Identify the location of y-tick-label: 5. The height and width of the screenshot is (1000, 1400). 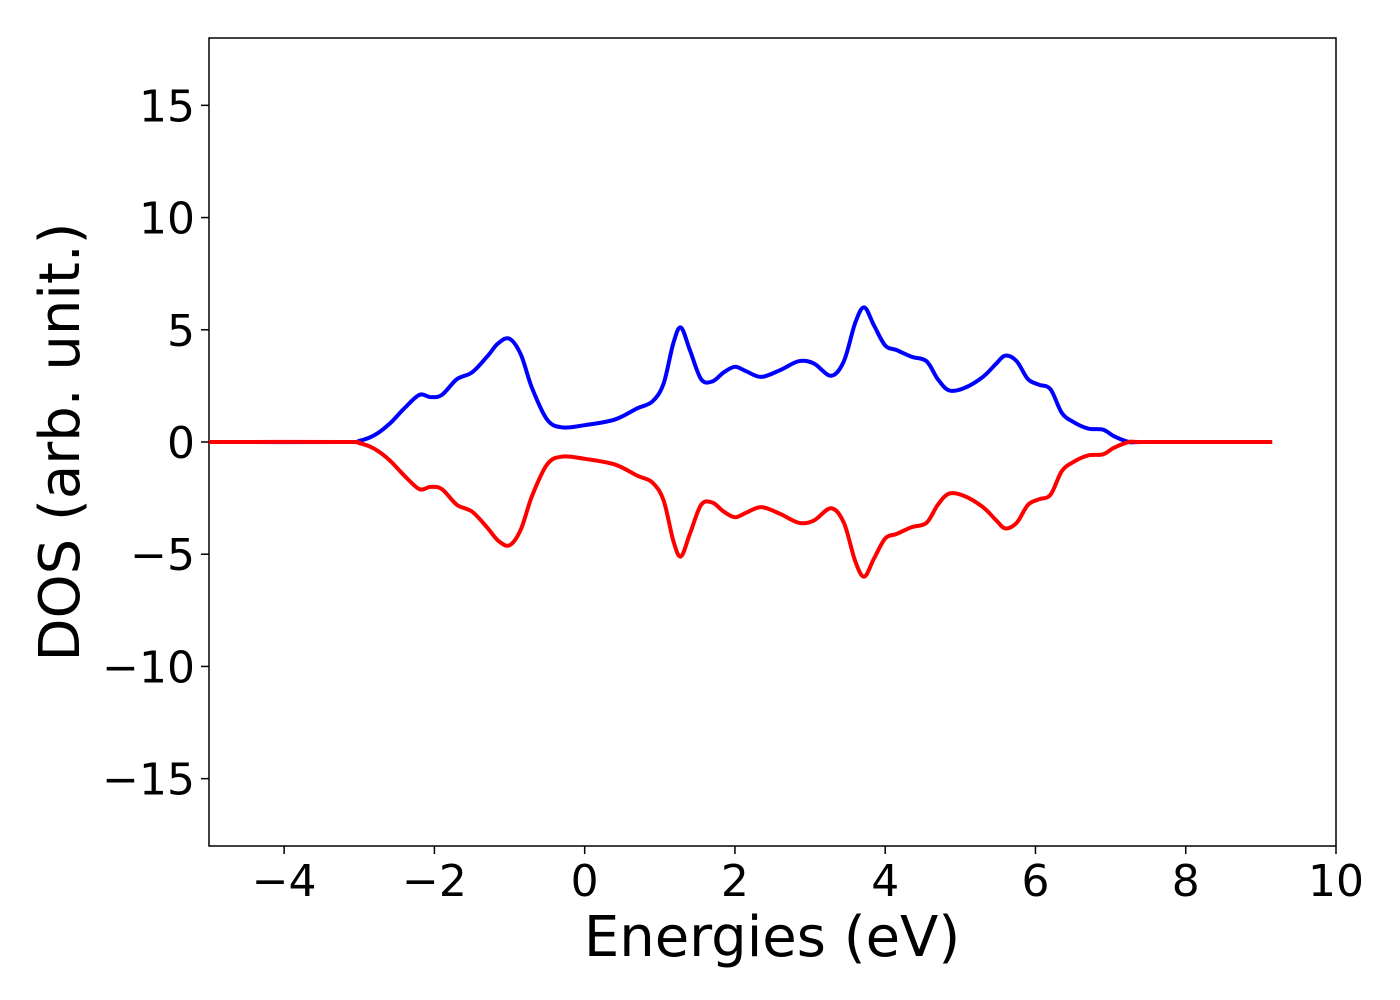
(181, 331).